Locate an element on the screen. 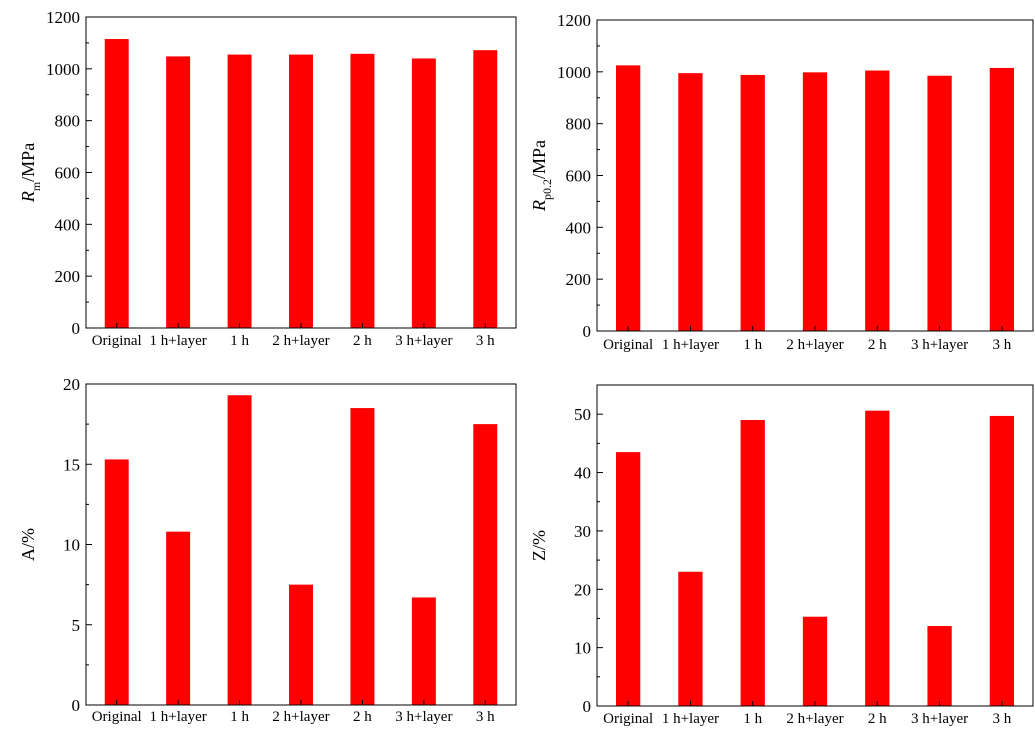 The height and width of the screenshot is (737, 1035). y-axis-label: A/% is located at coordinates (28, 544).